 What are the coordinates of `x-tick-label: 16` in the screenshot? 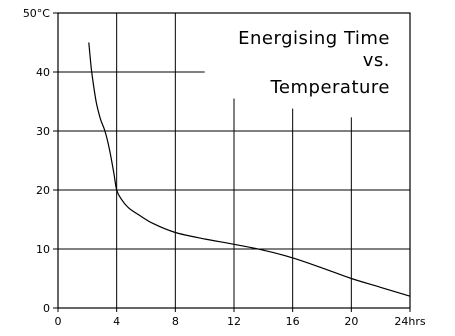 It's located at (293, 321).